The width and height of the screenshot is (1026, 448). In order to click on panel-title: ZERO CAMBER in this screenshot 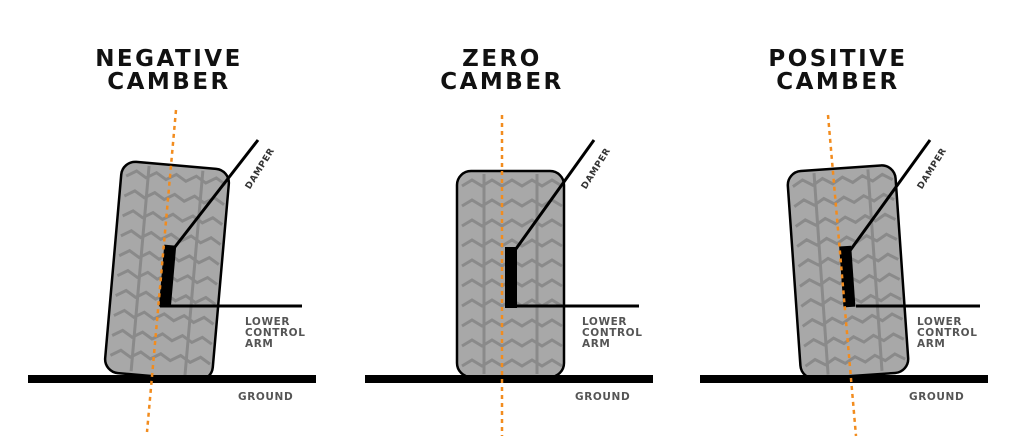, I will do `click(502, 71)`.